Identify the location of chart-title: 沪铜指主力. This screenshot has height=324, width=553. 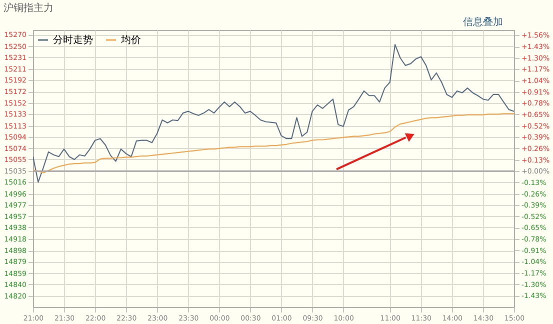
(29, 8).